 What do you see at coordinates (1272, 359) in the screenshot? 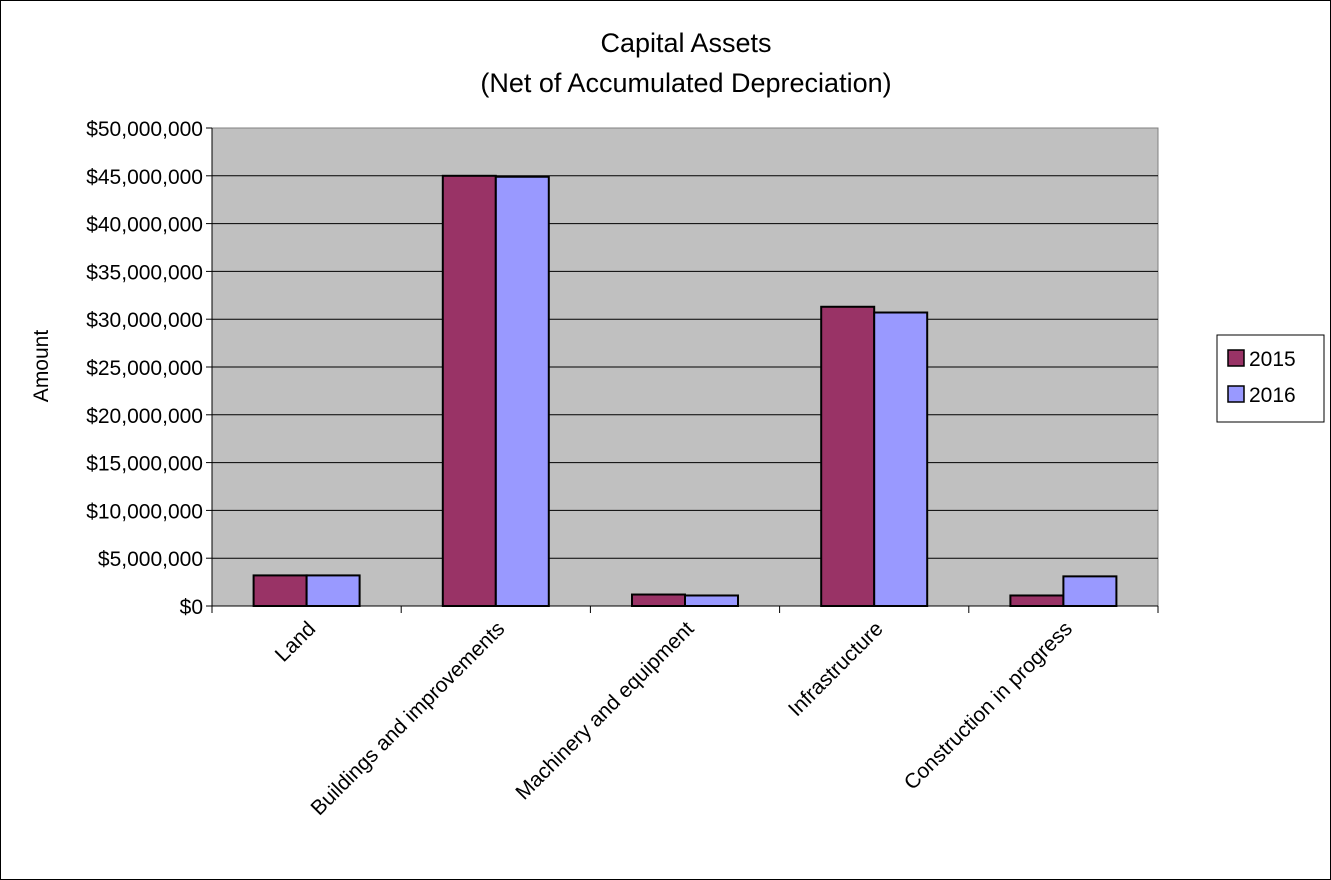
I see `legend-label-2015: 2015` at bounding box center [1272, 359].